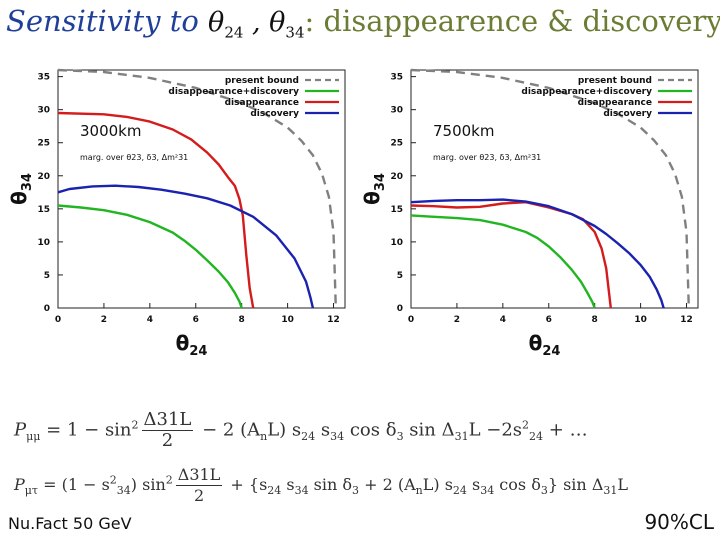 The image size is (720, 540). What do you see at coordinates (226, 24) in the screenshot?
I see `title-theta-24: θ24` at bounding box center [226, 24].